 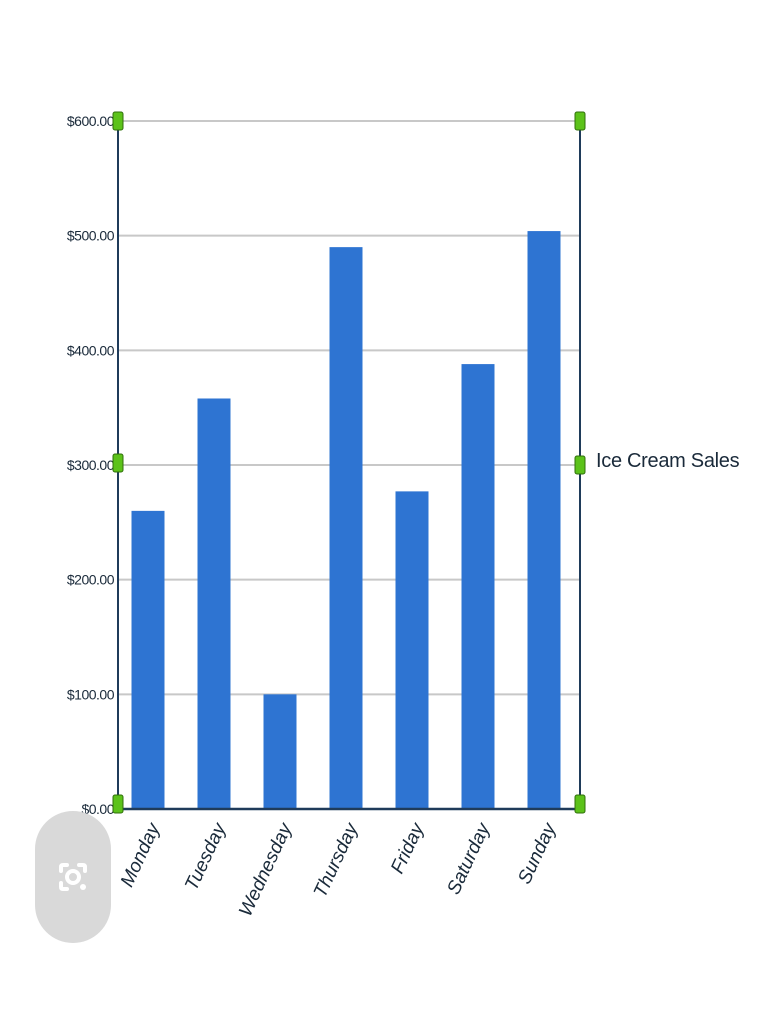 What do you see at coordinates (544, 520) in the screenshot?
I see `bar-sunday` at bounding box center [544, 520].